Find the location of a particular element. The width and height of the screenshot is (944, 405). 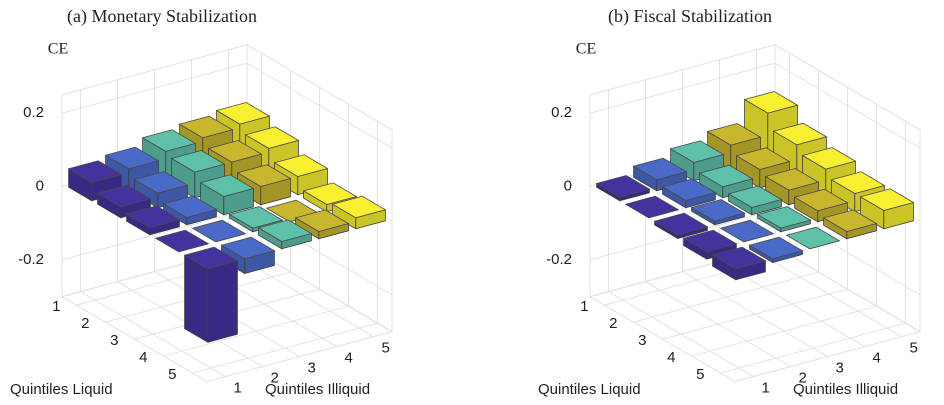

y-tick-label: 5 is located at coordinates (386, 348).